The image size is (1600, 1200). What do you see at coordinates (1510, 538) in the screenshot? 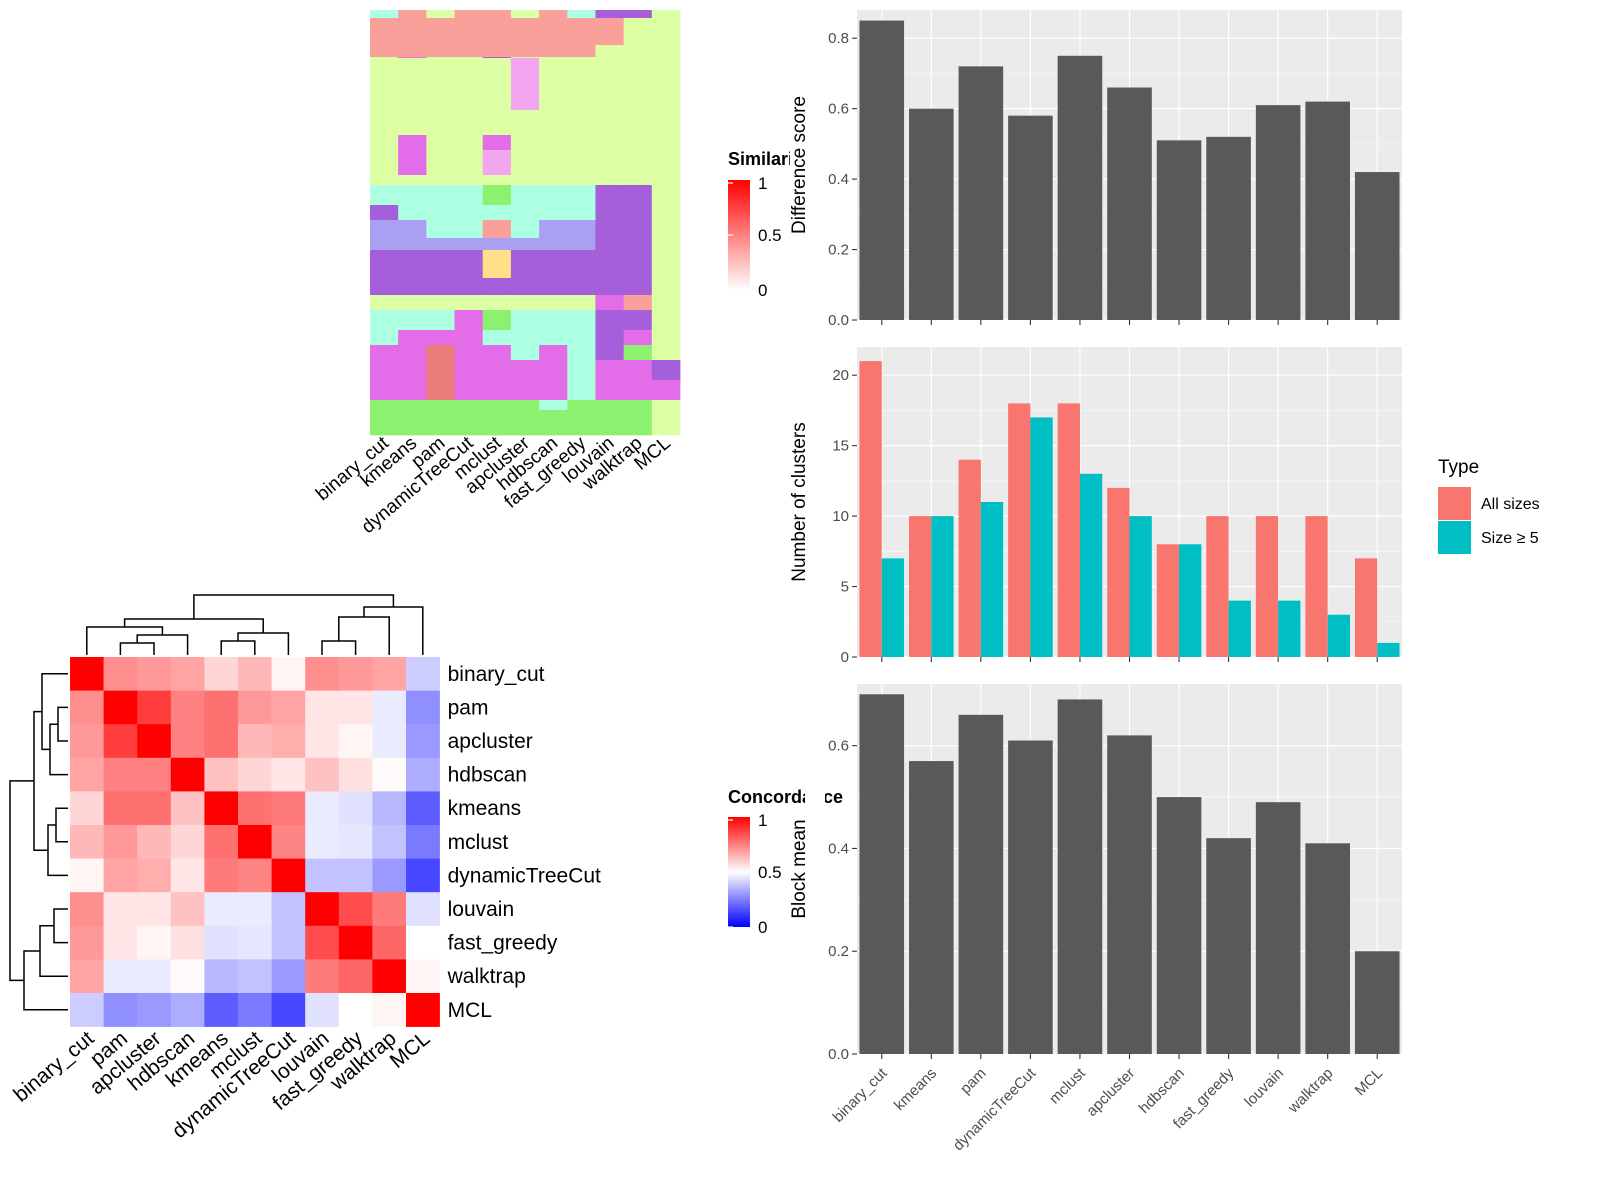
I see `type-legend-label: Size ≥ 5` at bounding box center [1510, 538].